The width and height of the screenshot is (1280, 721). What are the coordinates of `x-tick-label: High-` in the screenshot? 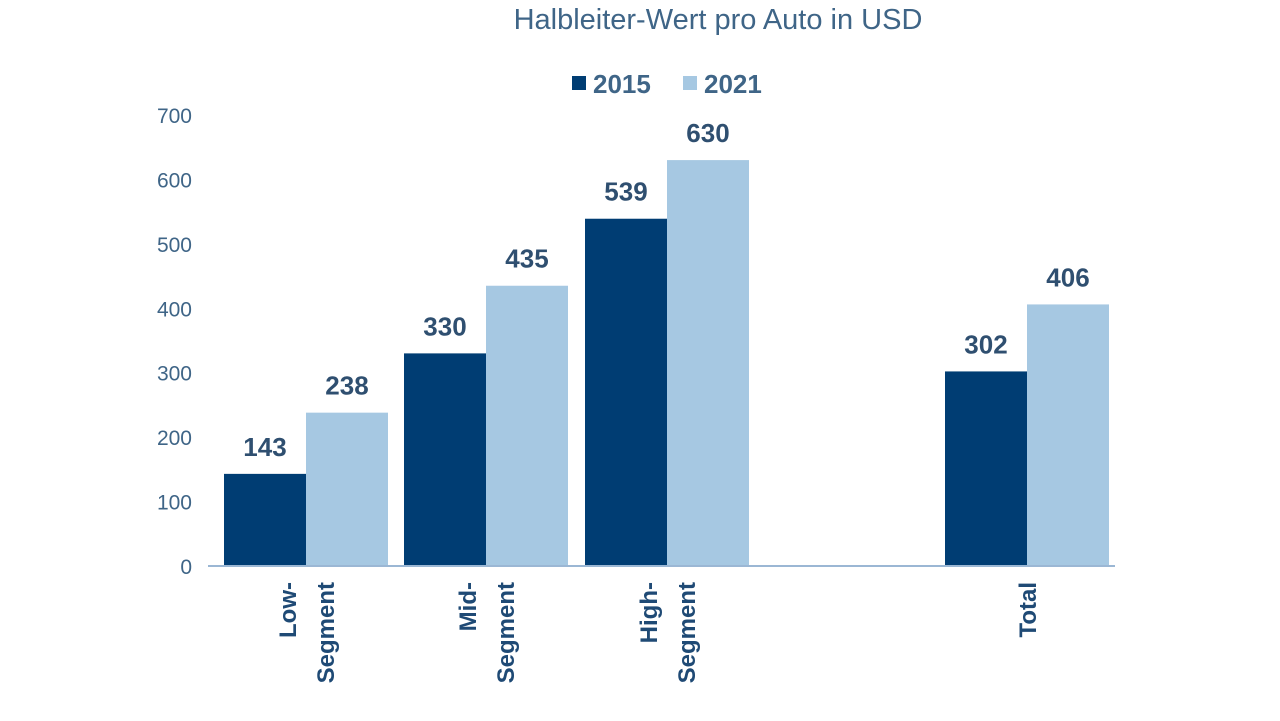 It's located at (649, 612).